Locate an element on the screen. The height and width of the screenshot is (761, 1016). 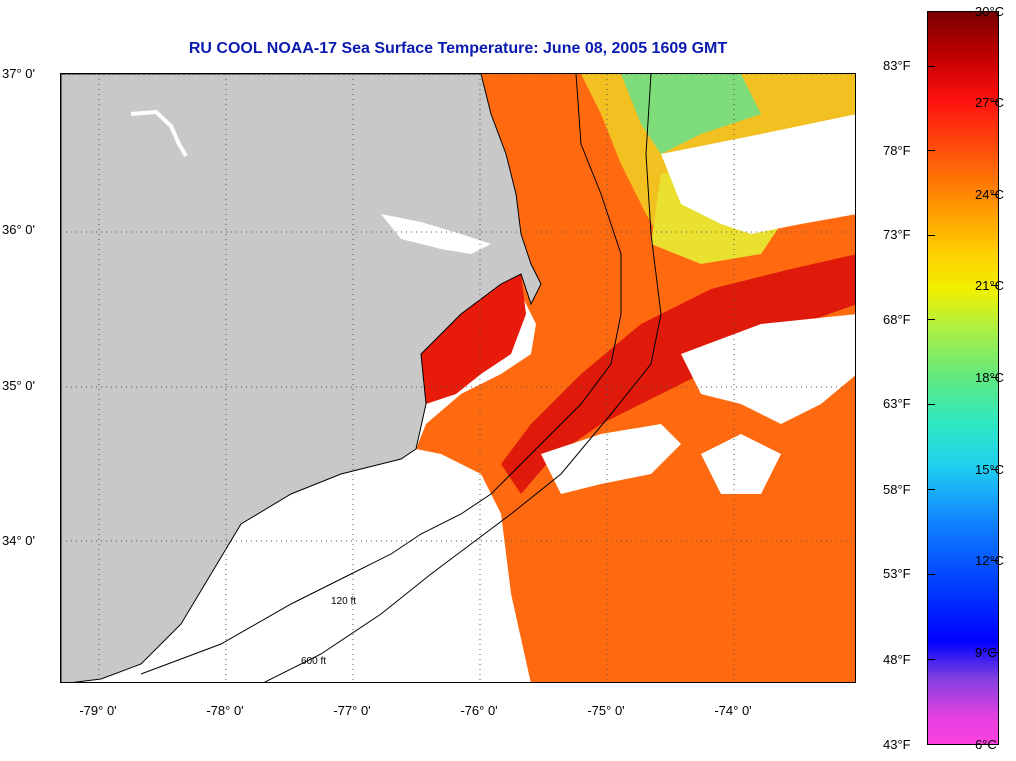
f-tick-48: 48°F is located at coordinates (897, 659).